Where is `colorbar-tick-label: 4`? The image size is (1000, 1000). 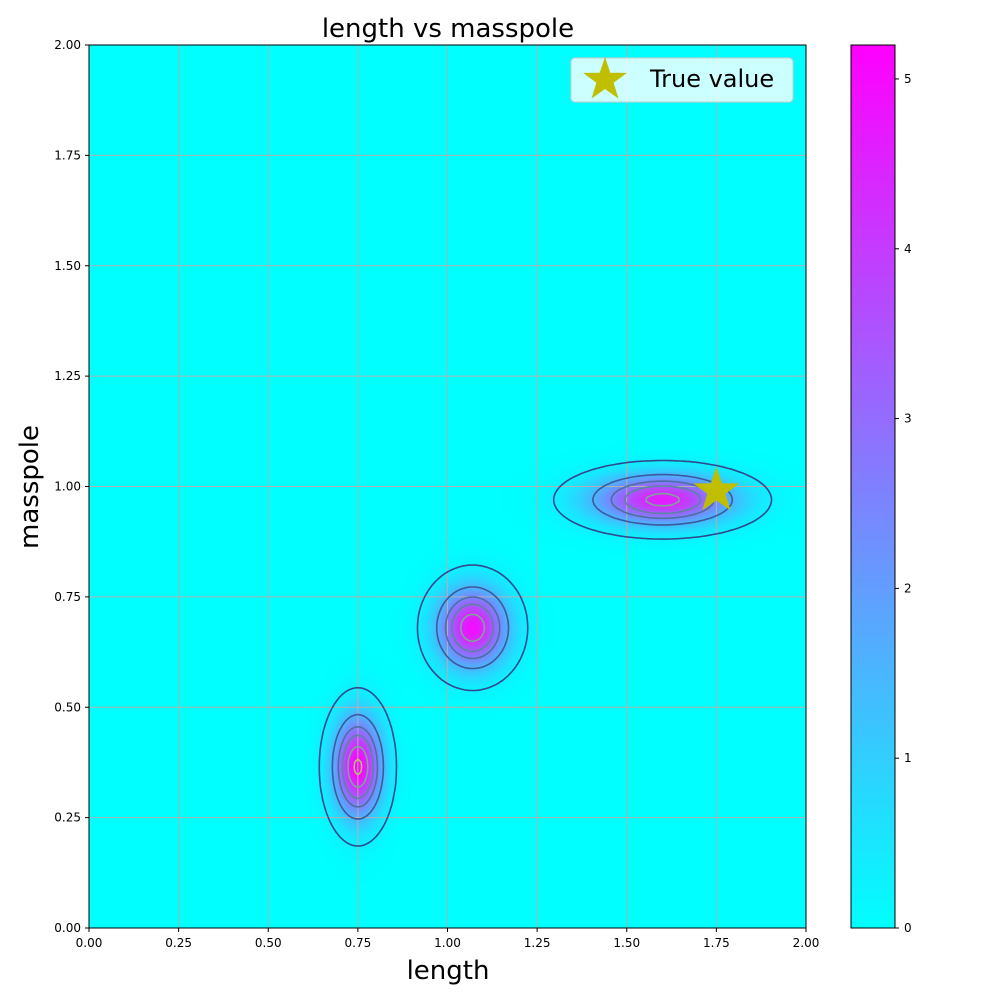 colorbar-tick-label: 4 is located at coordinates (908, 249).